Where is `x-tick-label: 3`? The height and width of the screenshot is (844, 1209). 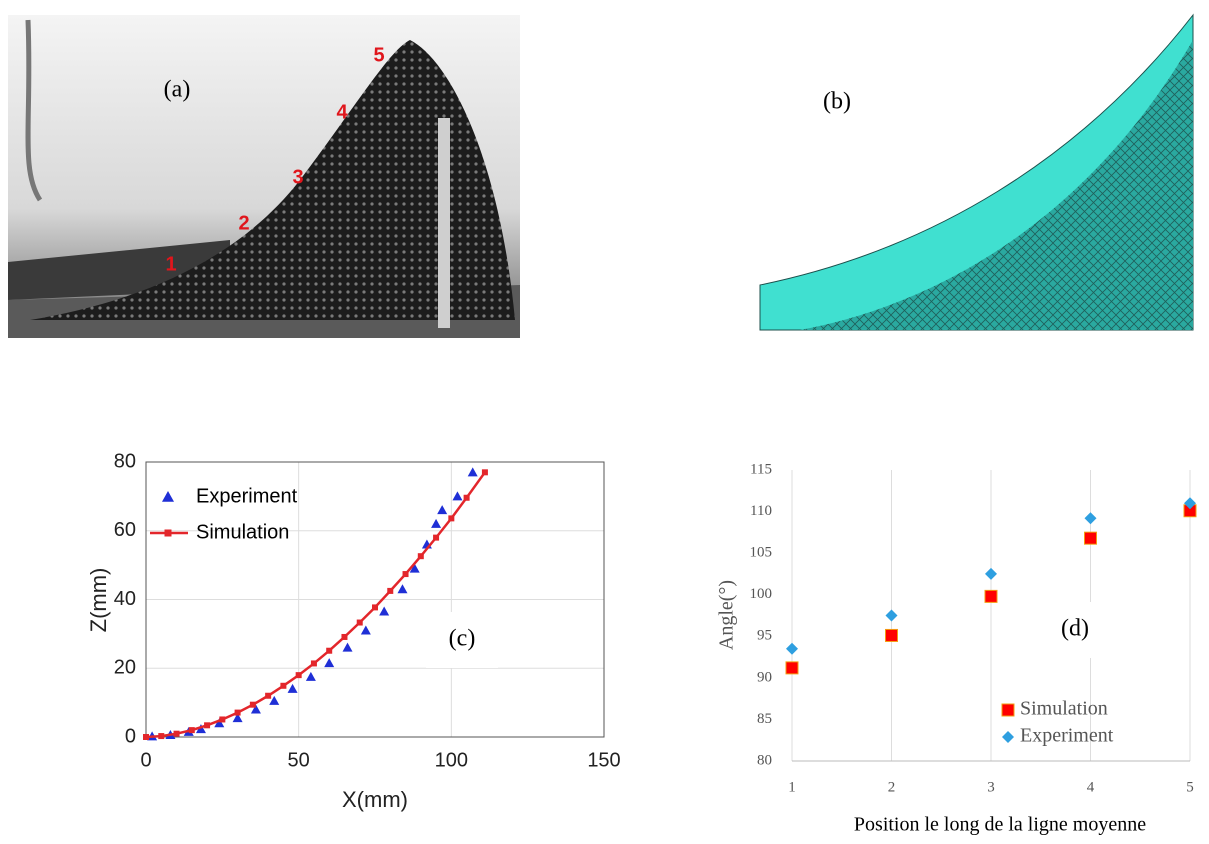
x-tick-label: 3 is located at coordinates (991, 787).